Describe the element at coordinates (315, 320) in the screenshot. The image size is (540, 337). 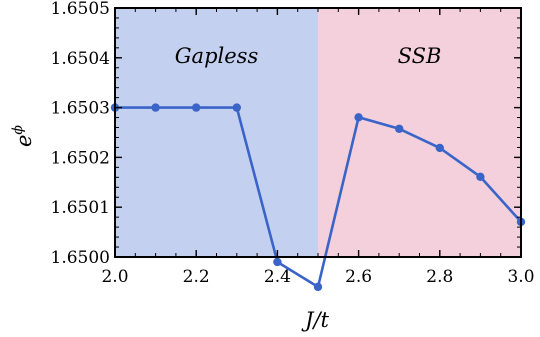
I see `x-axis-label: J/t` at that location.